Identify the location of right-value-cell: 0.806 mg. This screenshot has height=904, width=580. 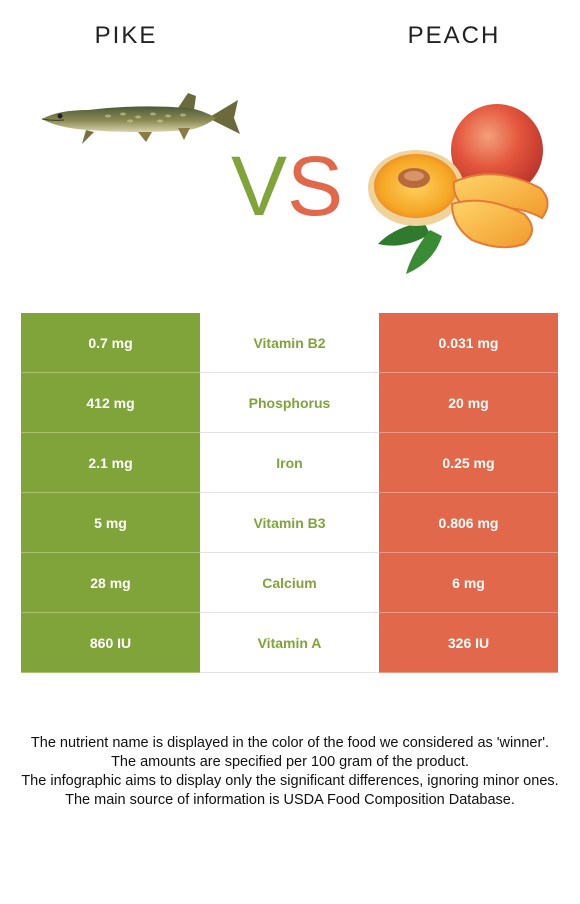
(468, 522).